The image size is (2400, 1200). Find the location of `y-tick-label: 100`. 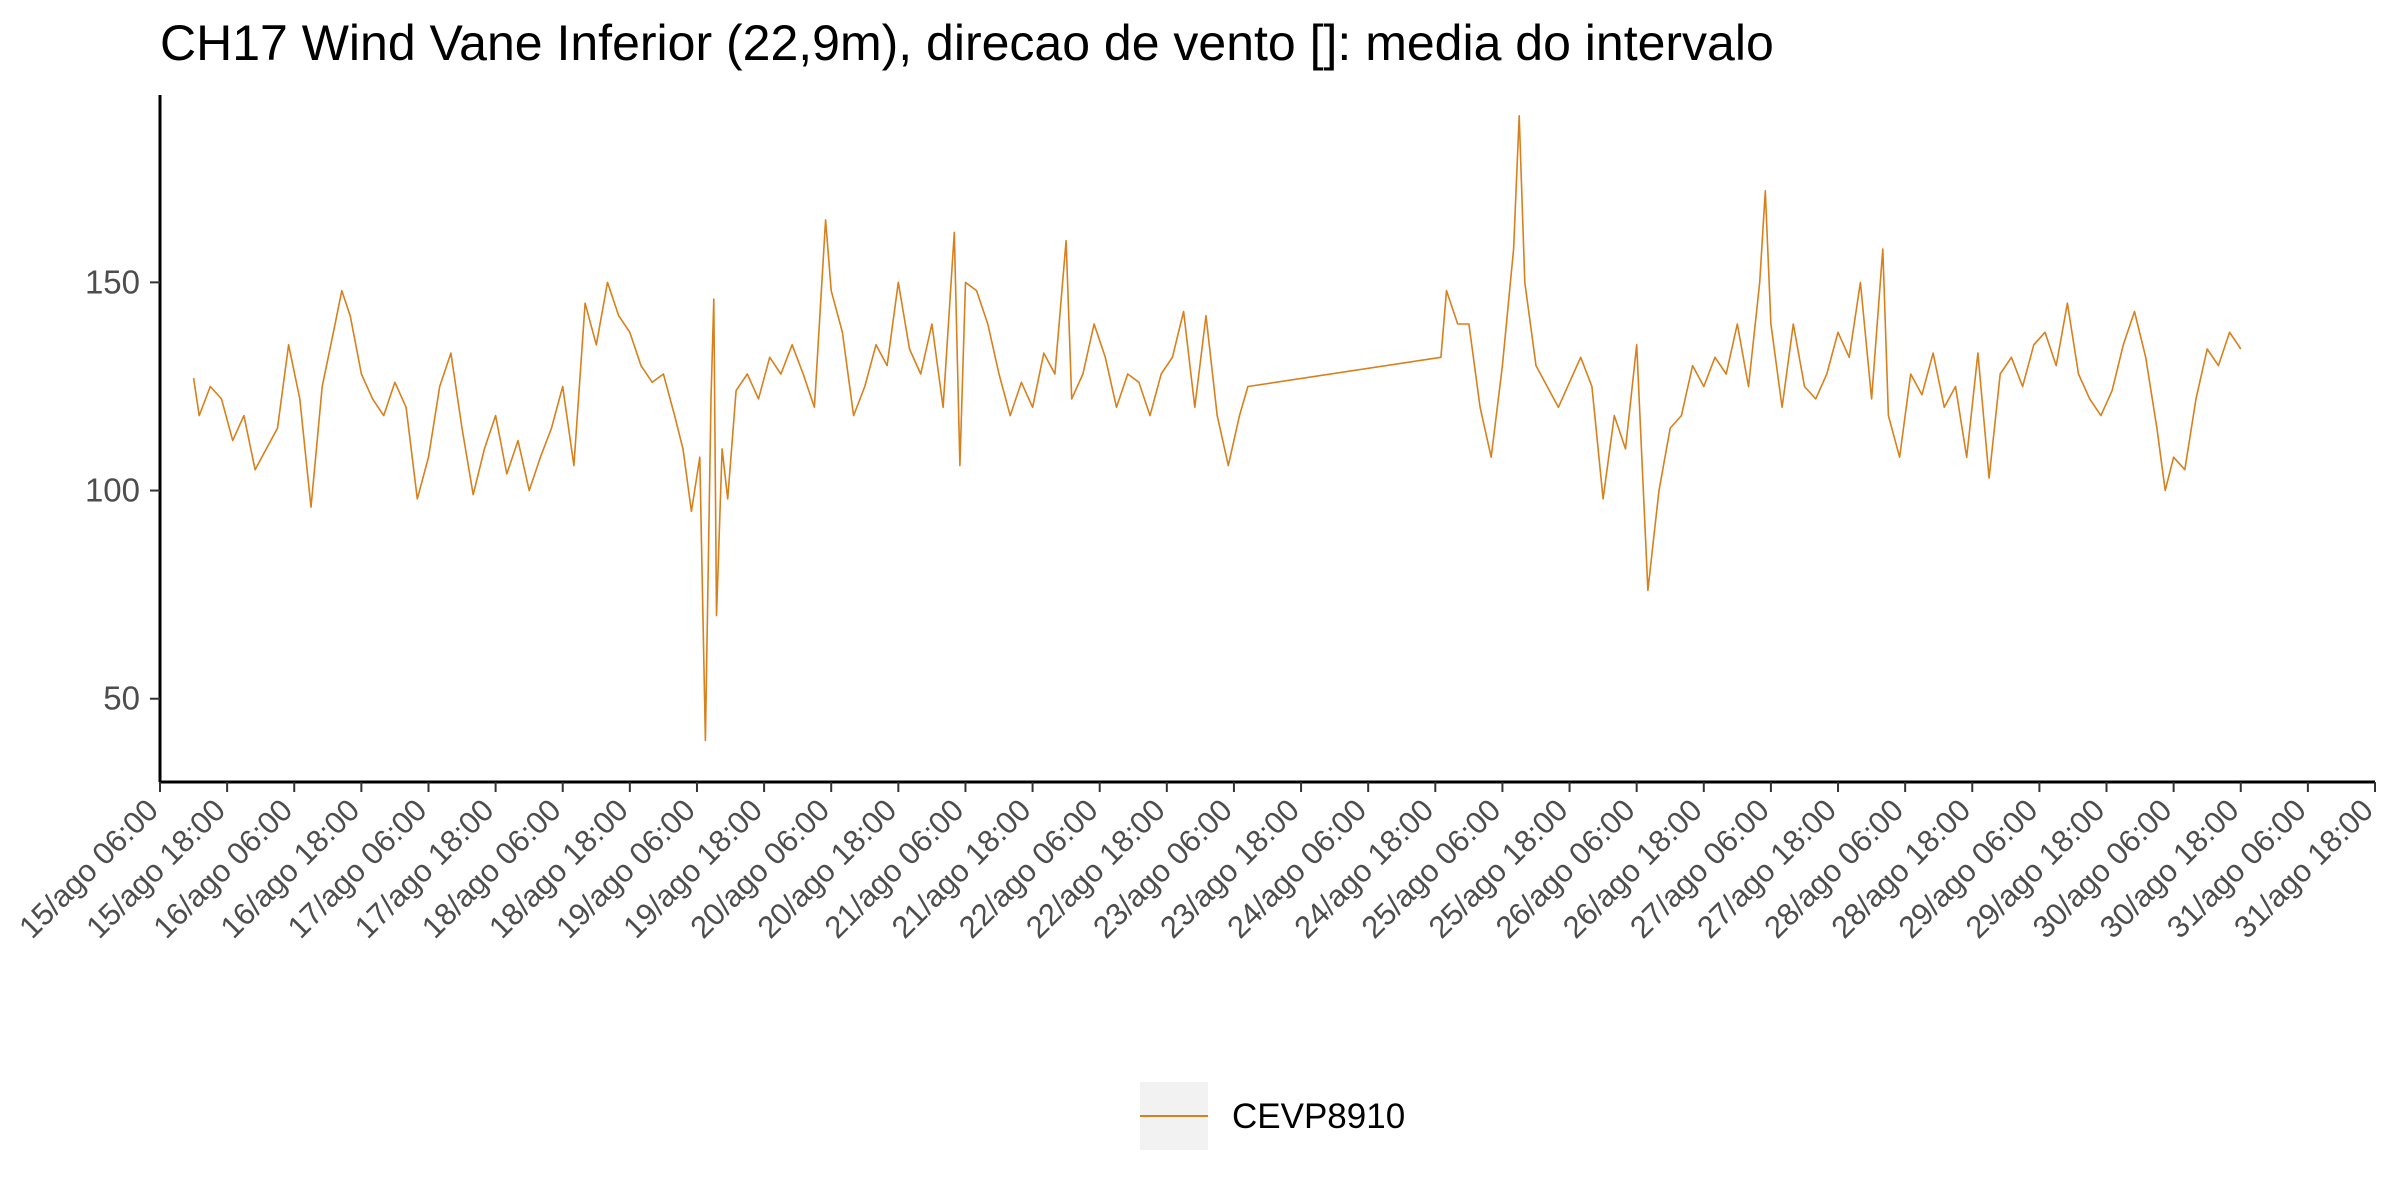

y-tick-label: 100 is located at coordinates (112, 490).